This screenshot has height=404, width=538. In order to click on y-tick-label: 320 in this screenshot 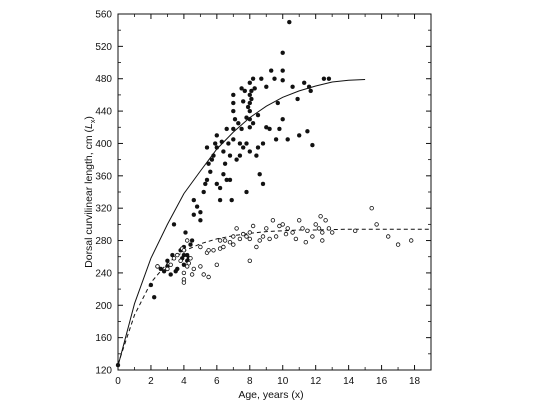, I will do `click(103, 209)`.